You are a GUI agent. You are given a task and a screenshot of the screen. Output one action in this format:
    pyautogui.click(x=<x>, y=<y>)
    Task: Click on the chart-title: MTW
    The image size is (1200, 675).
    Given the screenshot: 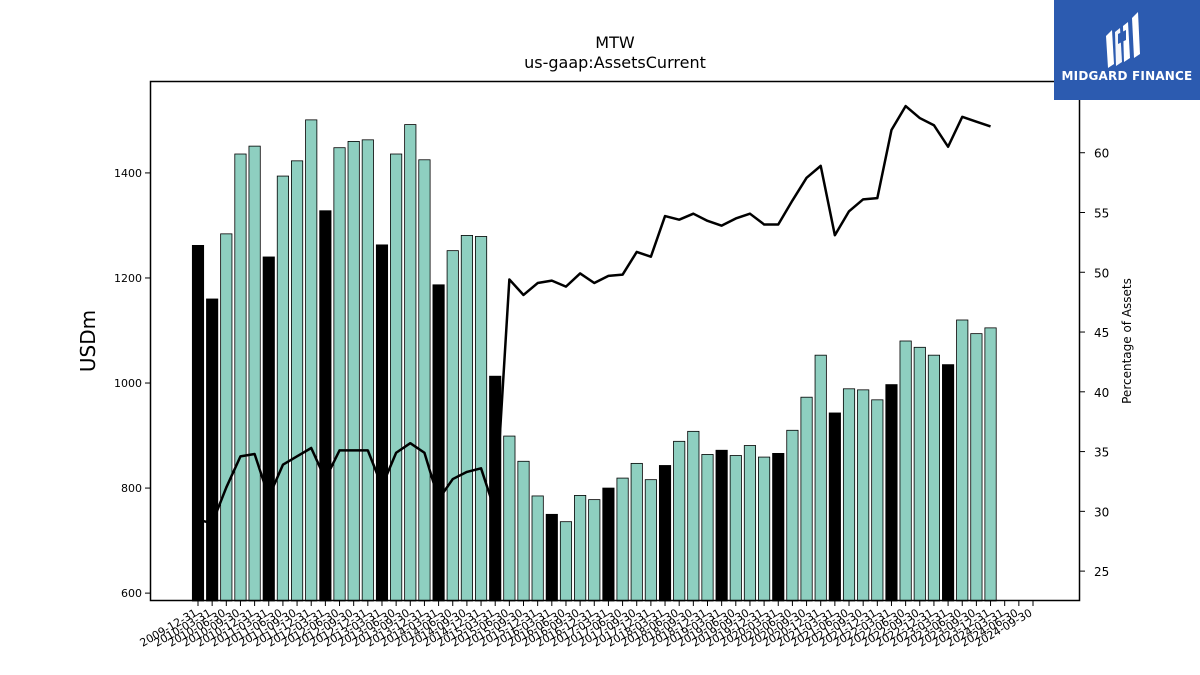 What is the action you would take?
    pyautogui.click(x=615, y=42)
    